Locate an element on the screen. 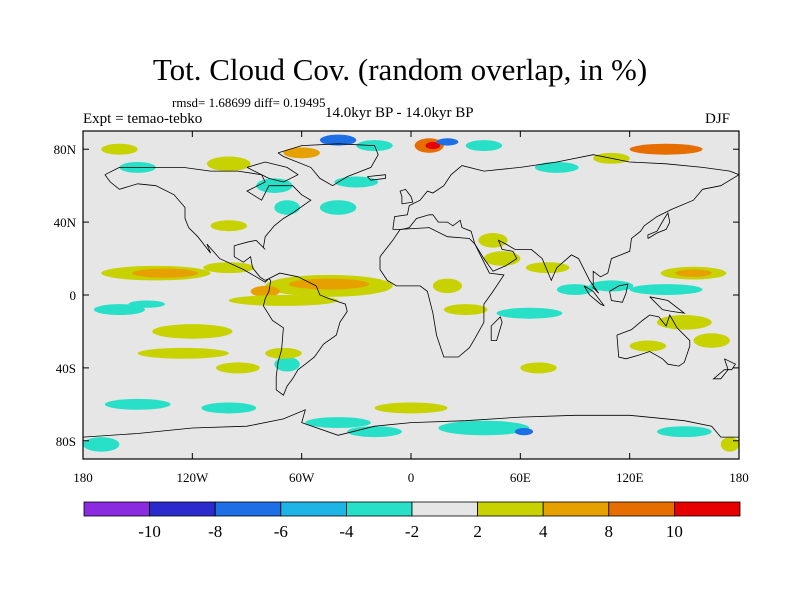 Image resolution: width=800 pixels, height=600 pixels. coastline-north-america is located at coordinates (208, 225).